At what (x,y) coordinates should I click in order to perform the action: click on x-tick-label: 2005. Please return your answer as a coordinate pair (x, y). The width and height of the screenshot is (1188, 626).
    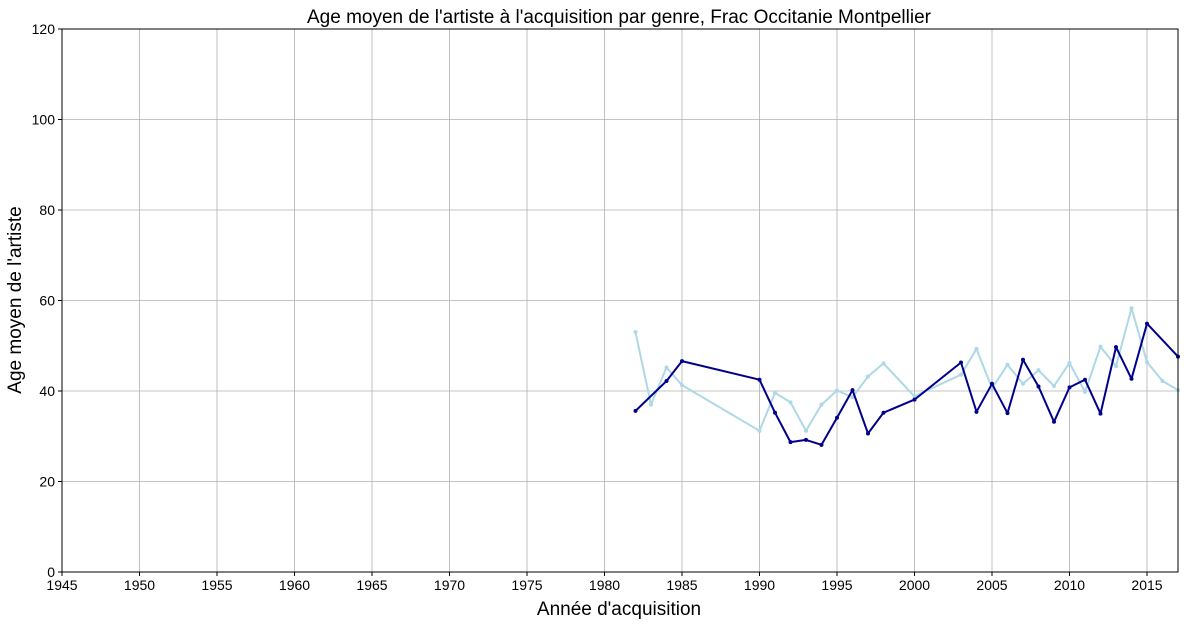
    Looking at the image, I should click on (991, 585).